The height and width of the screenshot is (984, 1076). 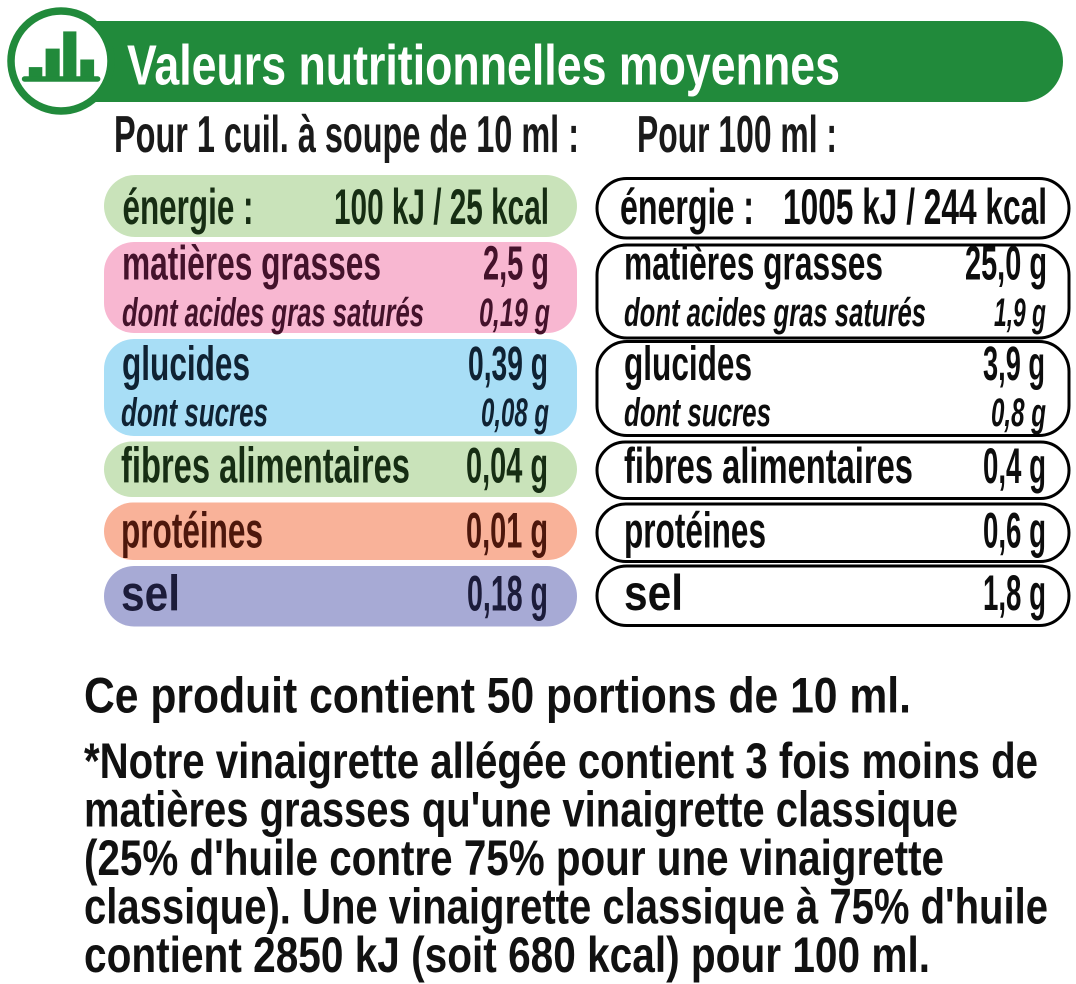 What do you see at coordinates (514, 313) in the screenshot?
I see `svg-text: 0,19 g` at bounding box center [514, 313].